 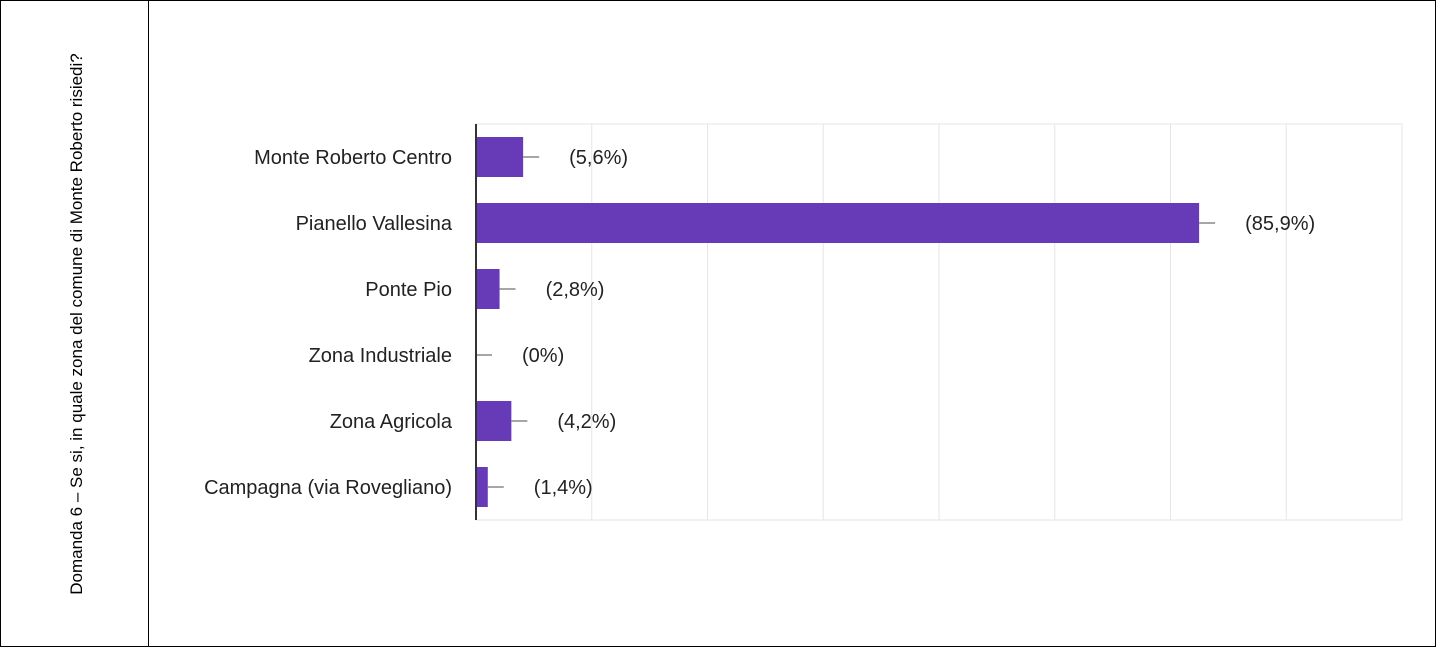 I want to click on data-label: (5,6%), so click(x=598, y=158).